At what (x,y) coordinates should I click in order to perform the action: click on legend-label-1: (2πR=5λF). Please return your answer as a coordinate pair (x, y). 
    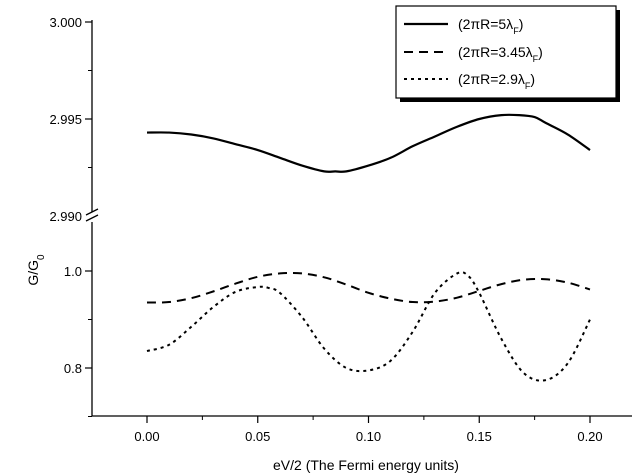
    Looking at the image, I should click on (490, 26).